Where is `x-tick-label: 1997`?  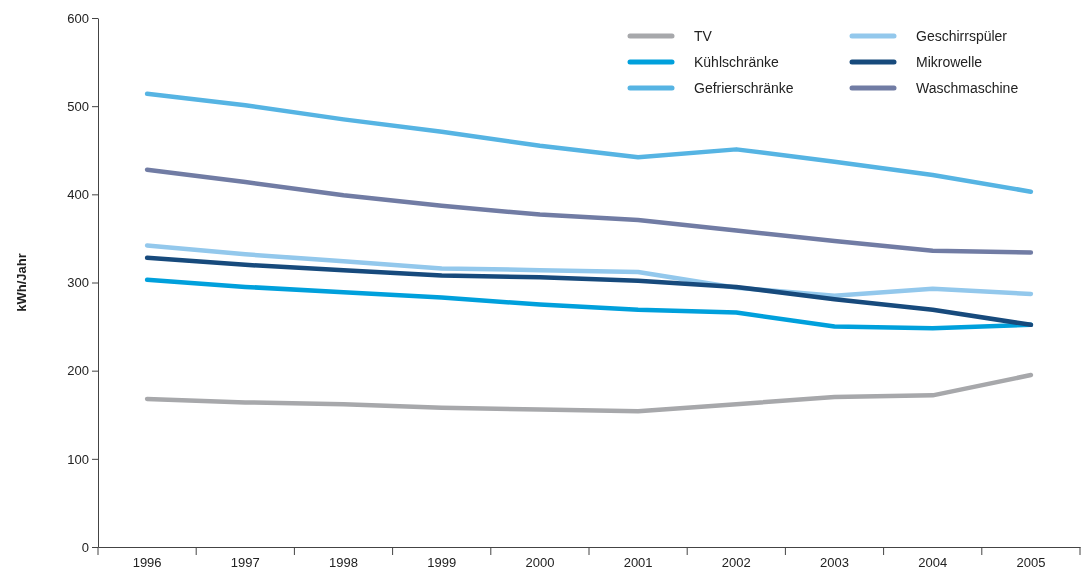
x-tick-label: 1997 is located at coordinates (245, 562).